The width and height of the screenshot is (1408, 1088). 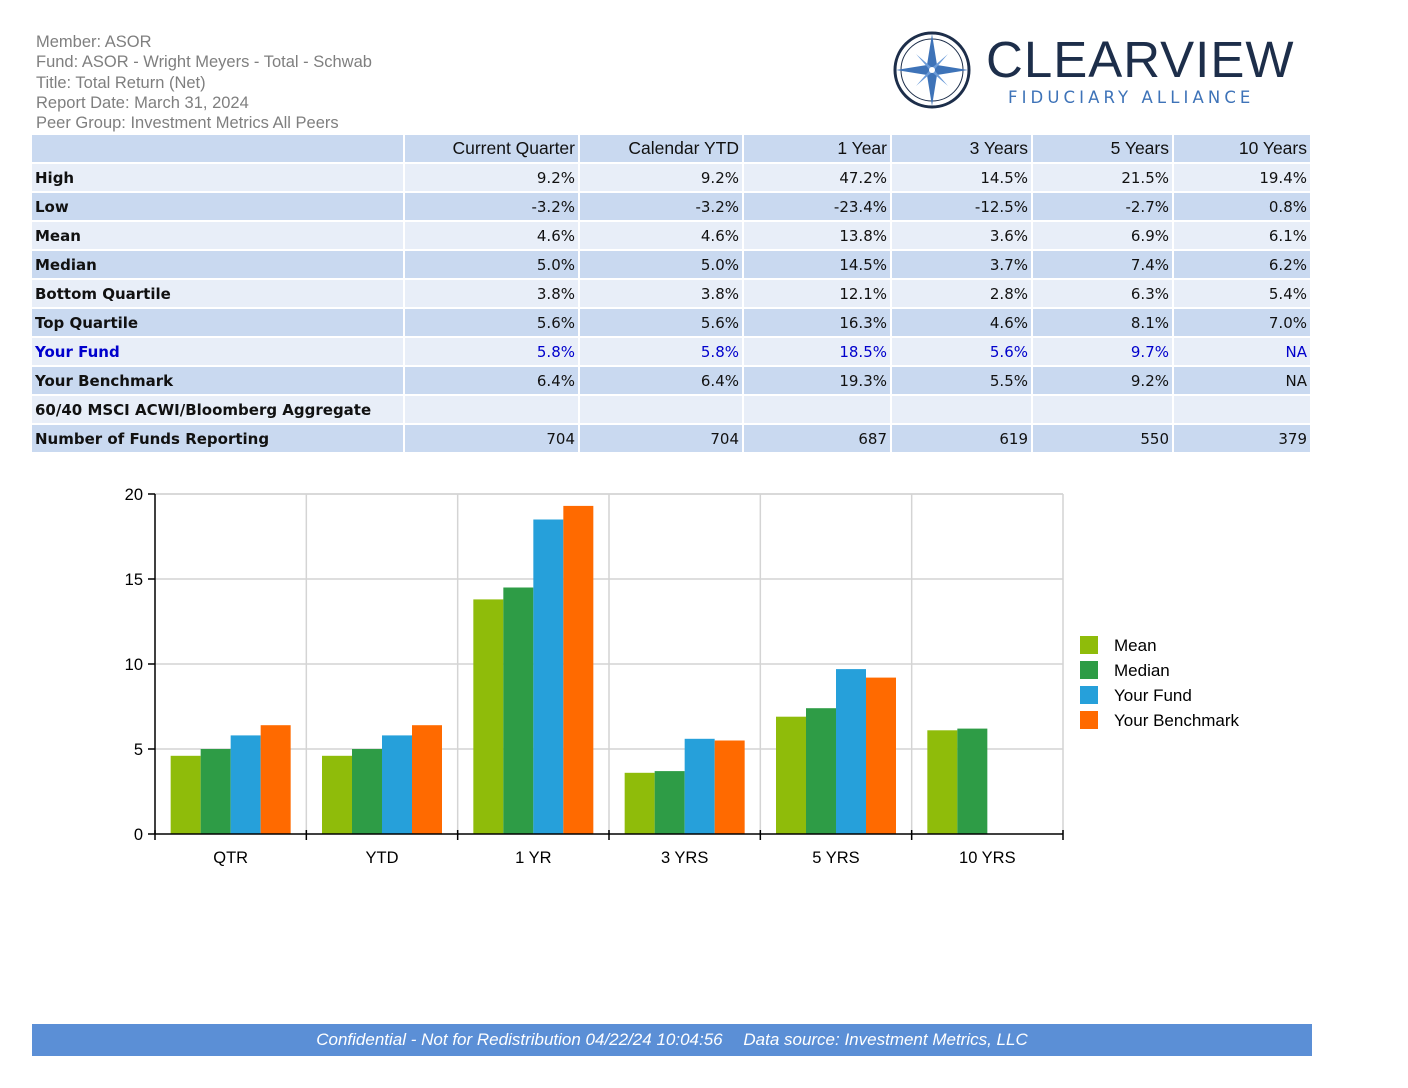 I want to click on data-source-note: Data source: Investment Metrics, LLC, so click(x=885, y=1039).